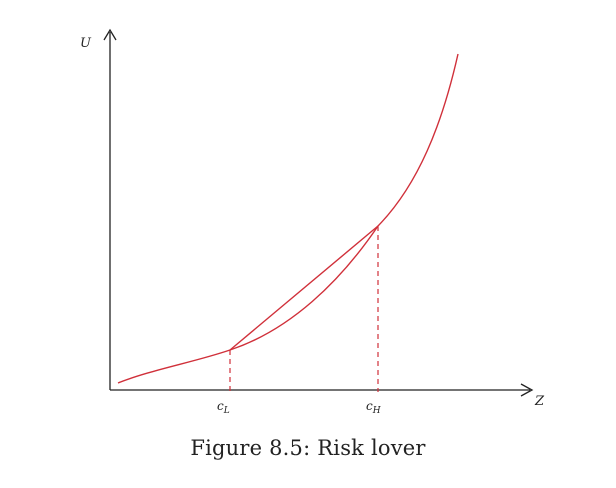 The image size is (616, 488). Describe the element at coordinates (110, 34) in the screenshot. I see `y-axis-arrowhead` at that location.